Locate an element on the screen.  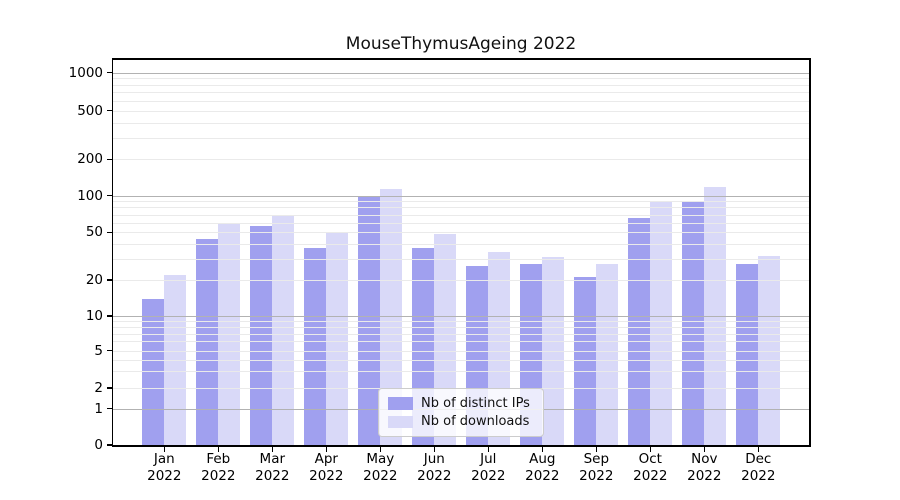
x-tick-month: Oct is located at coordinates (650, 459).